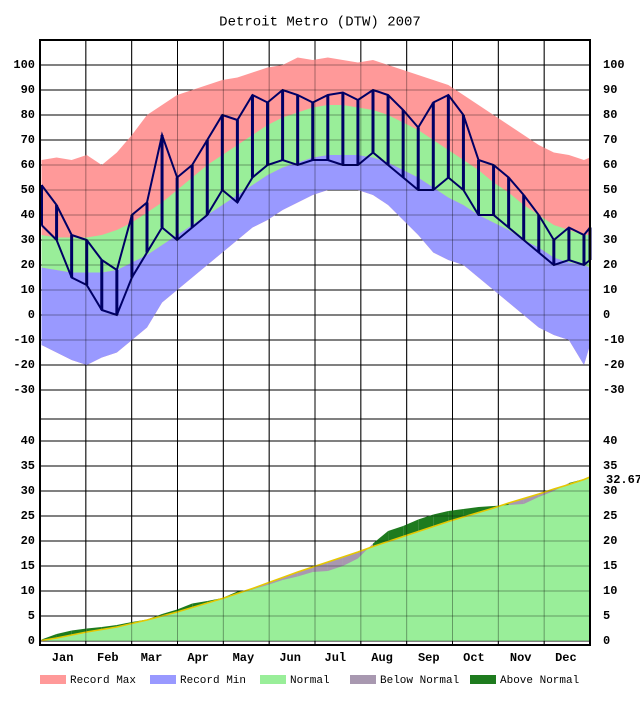 This screenshot has width=640, height=720. What do you see at coordinates (610, 516) in the screenshot?
I see `y-tick-label-right: 25` at bounding box center [610, 516].